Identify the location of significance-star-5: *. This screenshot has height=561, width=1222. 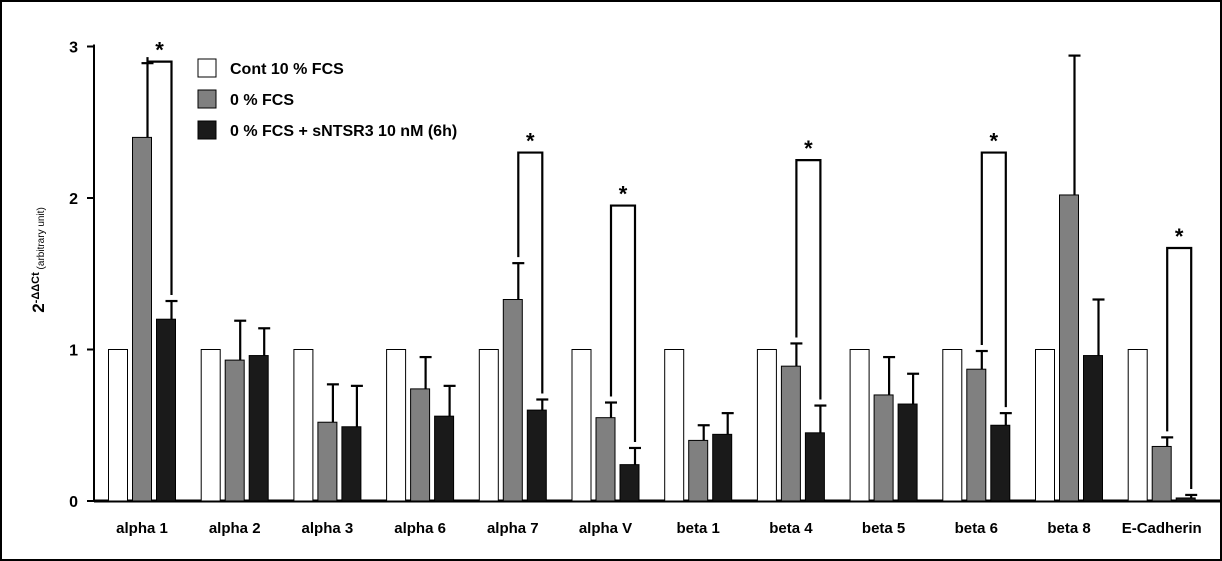
(1179, 236).